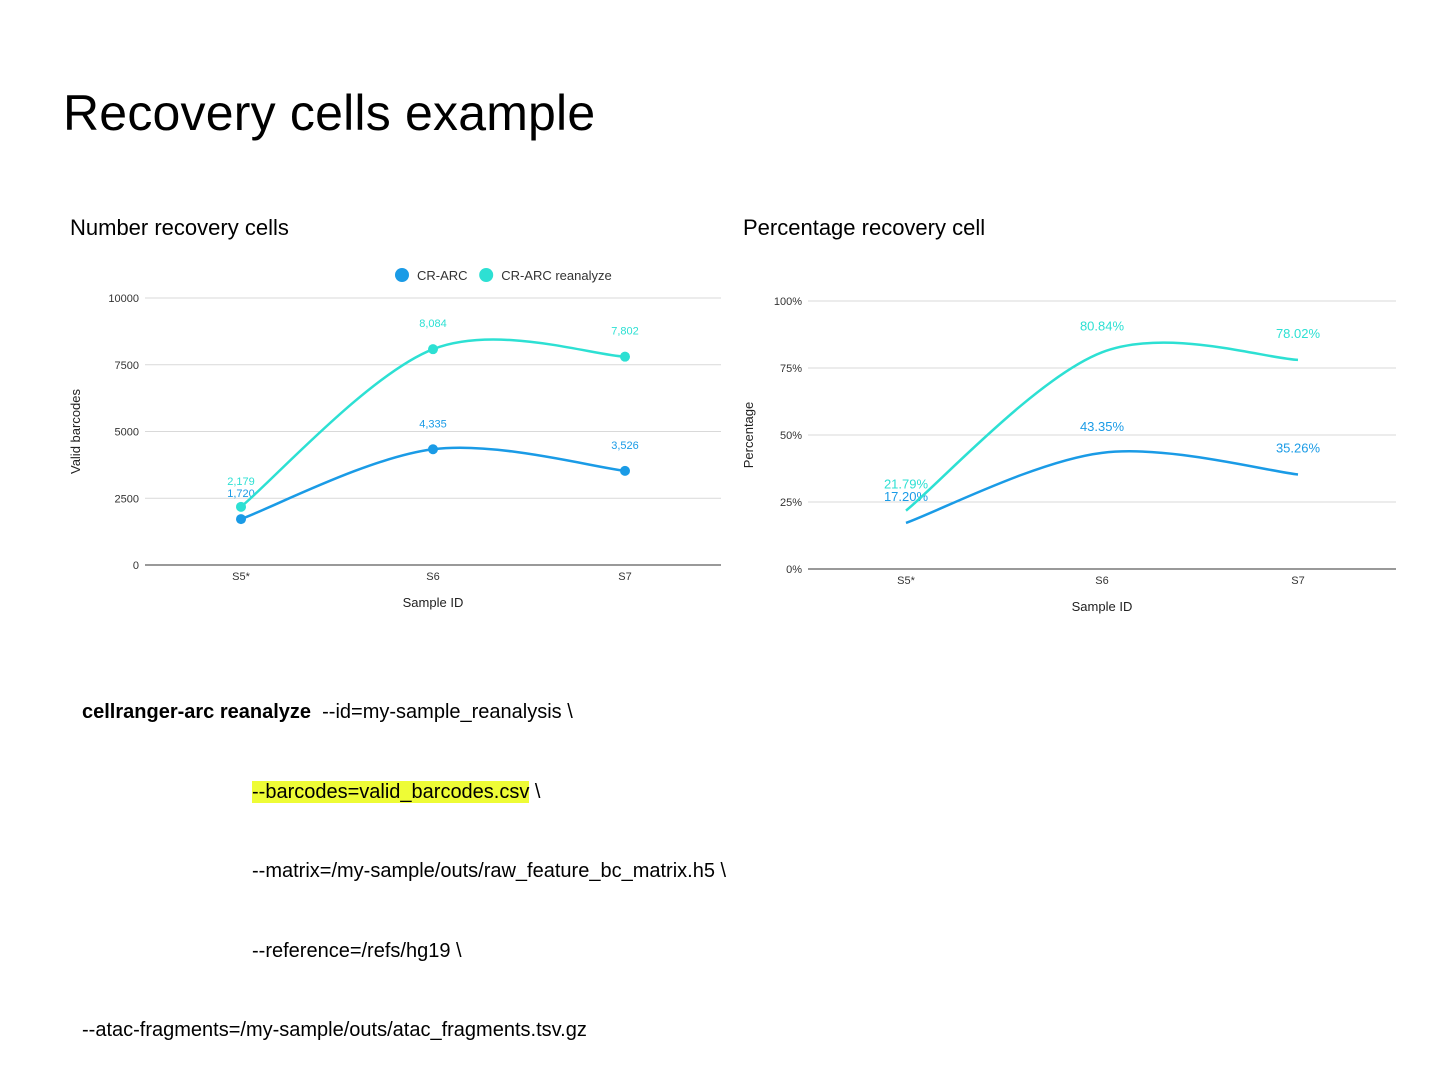 Image resolution: width=1440 pixels, height=1070 pixels. I want to click on y-tick-label: 7500, so click(127, 366).